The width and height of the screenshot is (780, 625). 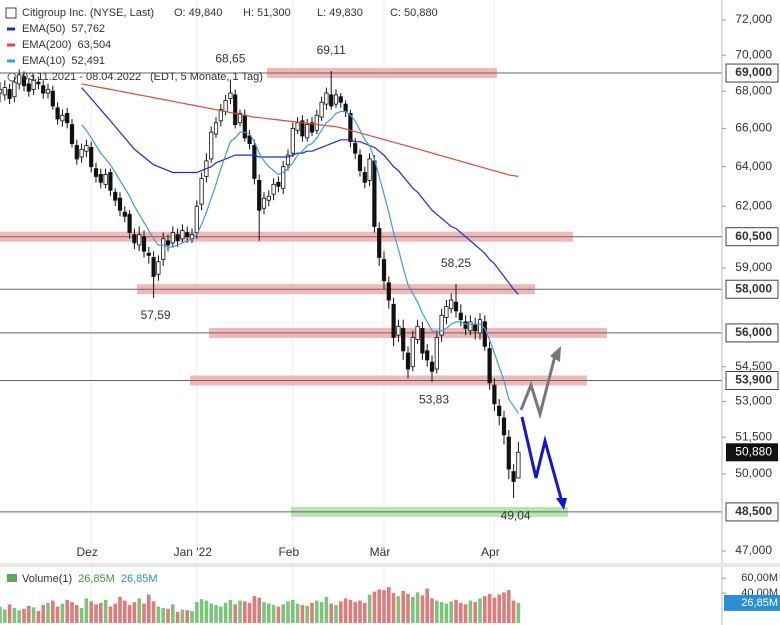 What do you see at coordinates (81, 77) in the screenshot?
I see `date-range: 03.11.2021 - 08.04.2022` at bounding box center [81, 77].